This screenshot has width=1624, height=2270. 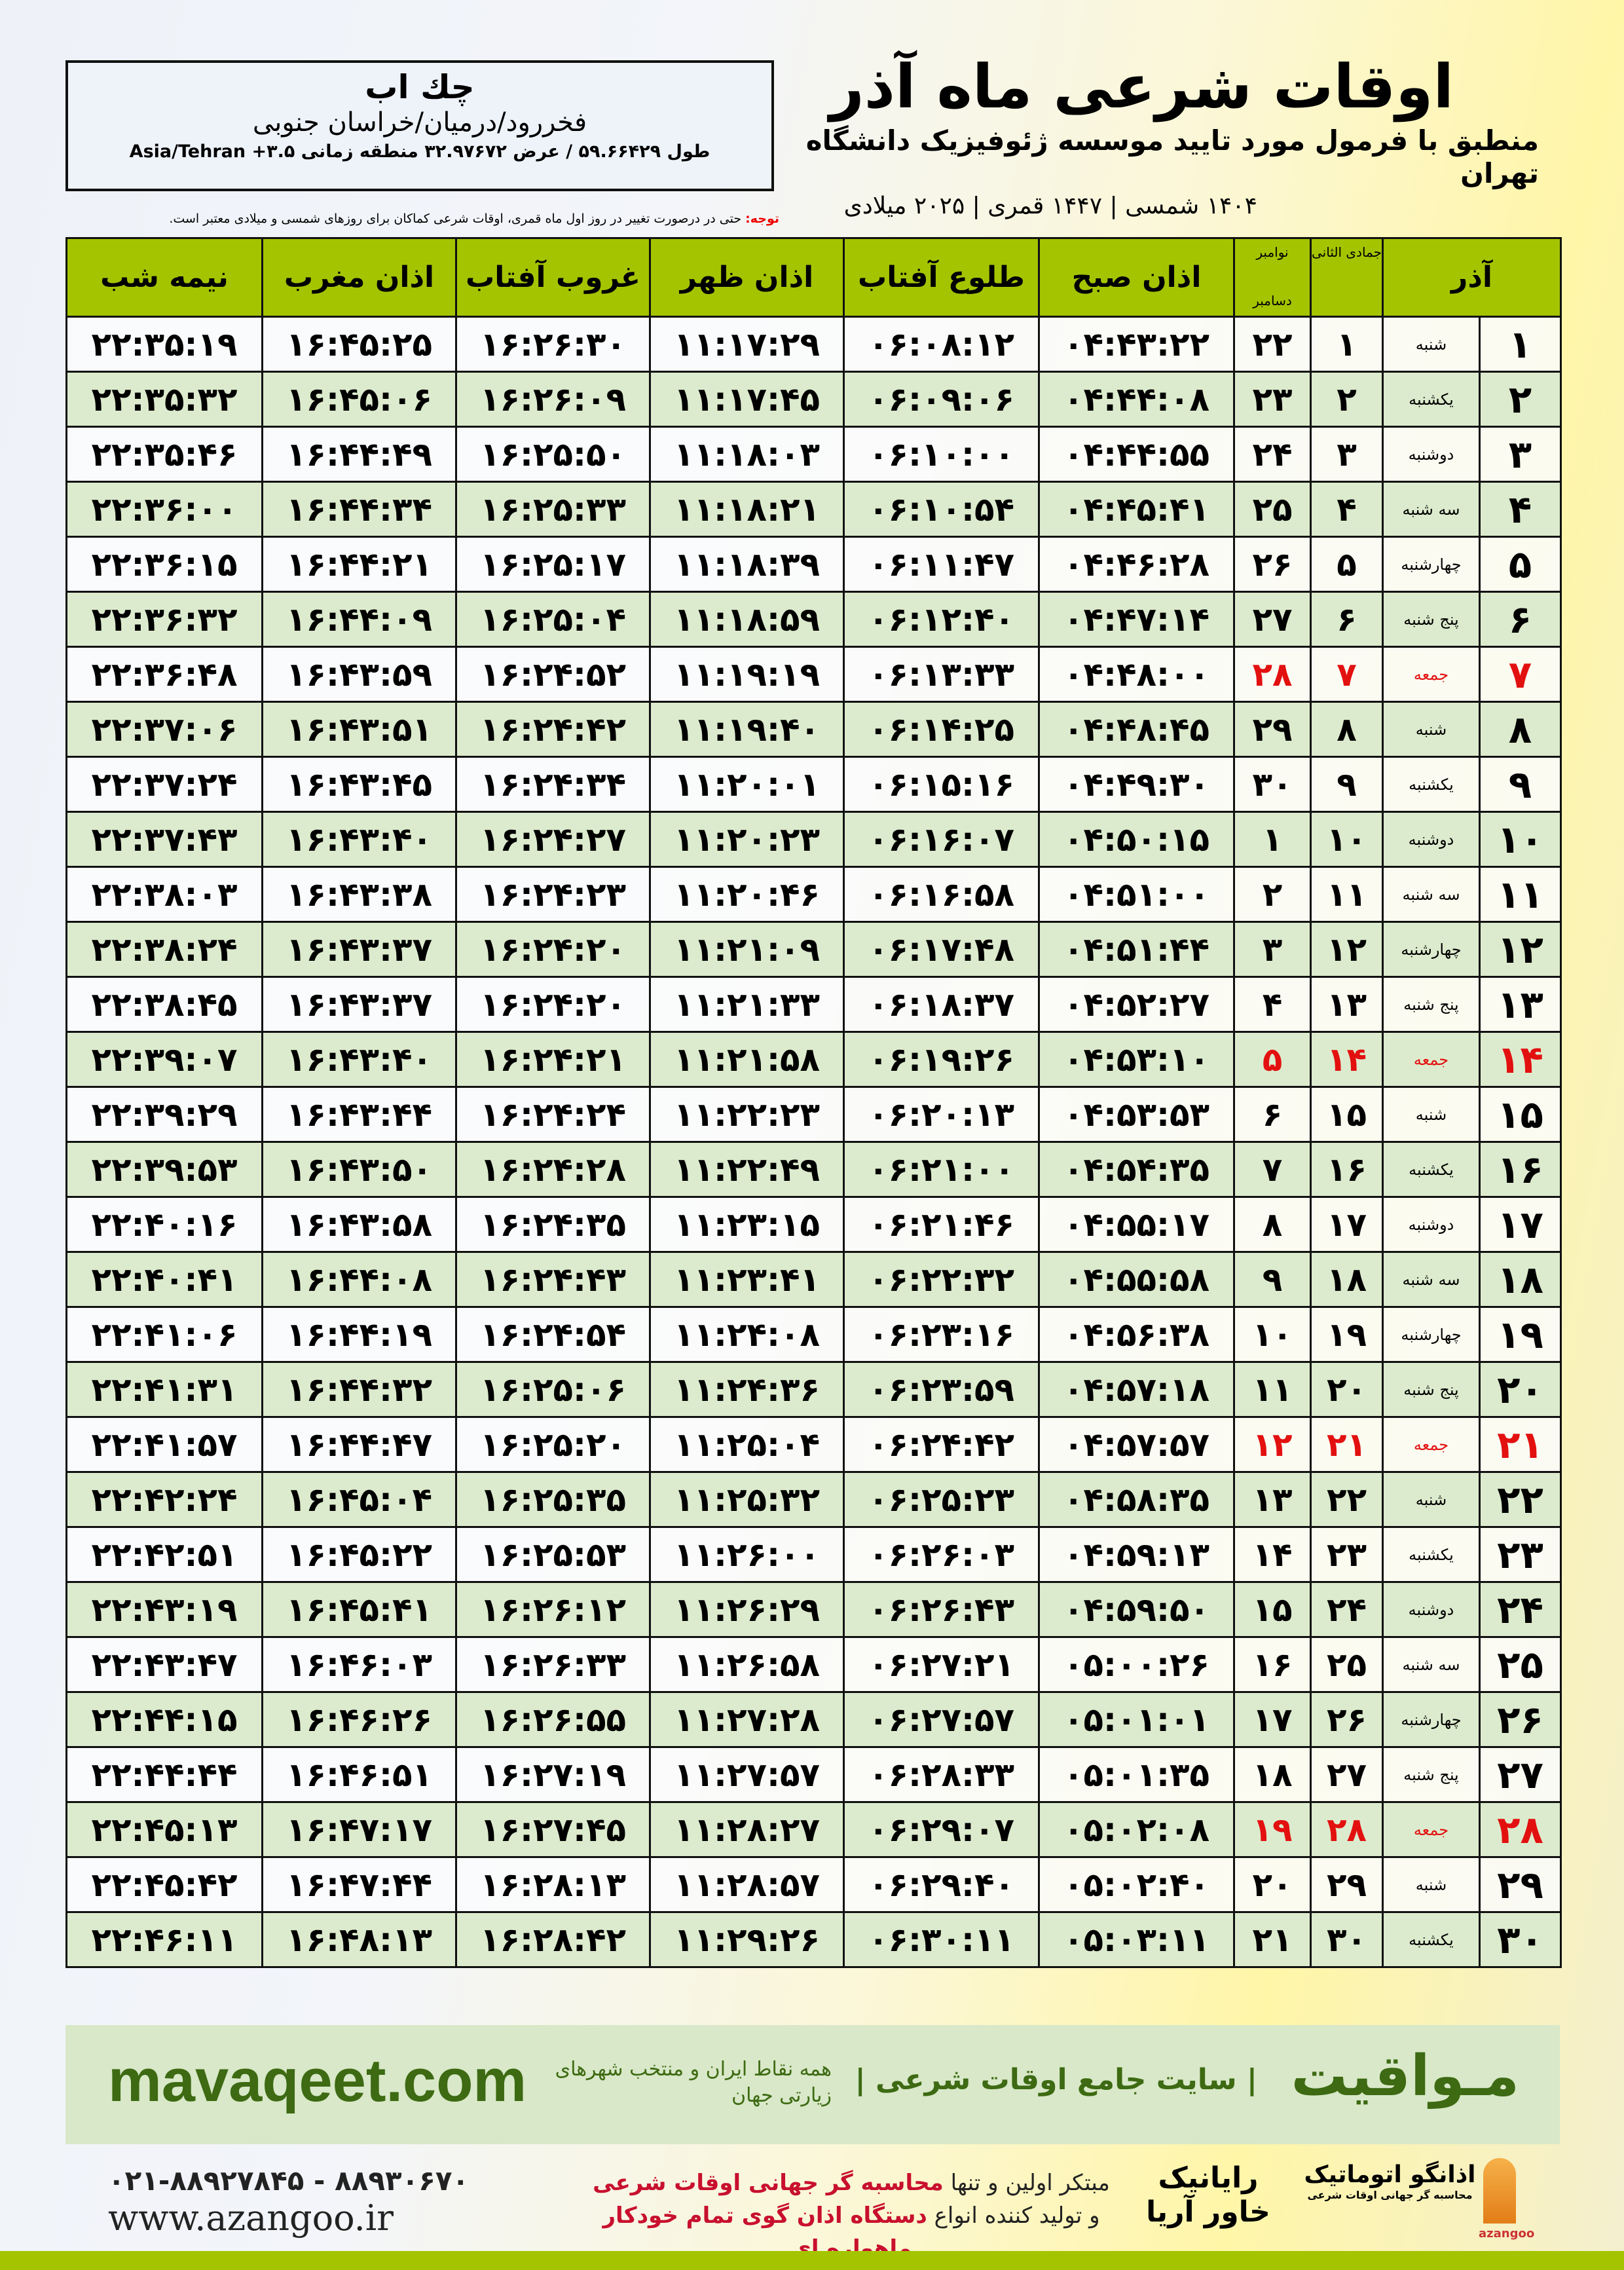 What do you see at coordinates (553, 1444) in the screenshot?
I see `cell-ghurub: ۱۶:۲۵:۲۰` at bounding box center [553, 1444].